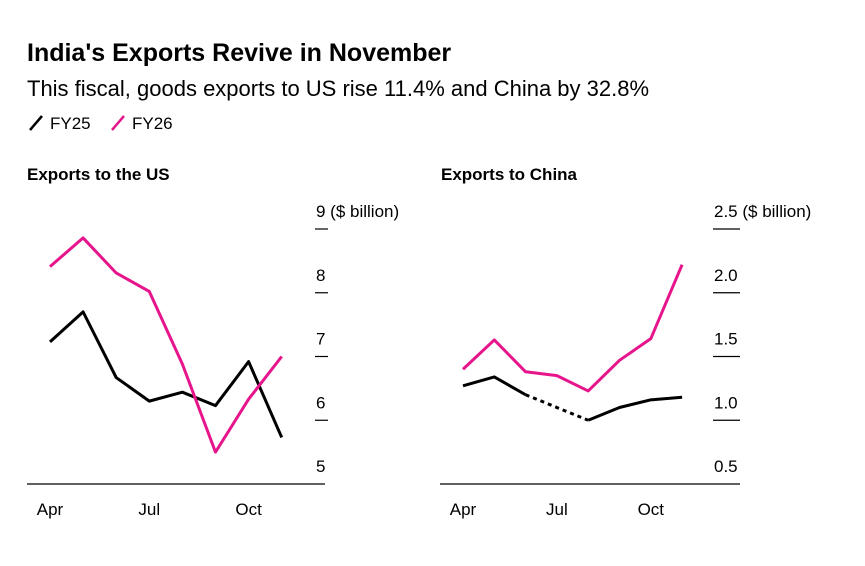  Describe the element at coordinates (762, 211) in the screenshot. I see `y-tick-label: 2.5 ($ billion)` at that location.